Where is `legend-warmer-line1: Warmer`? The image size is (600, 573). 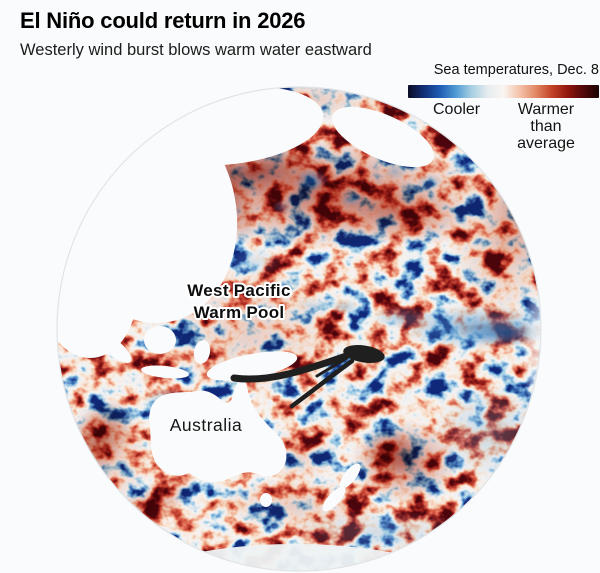 legend-warmer-line1: Warmer is located at coordinates (546, 109).